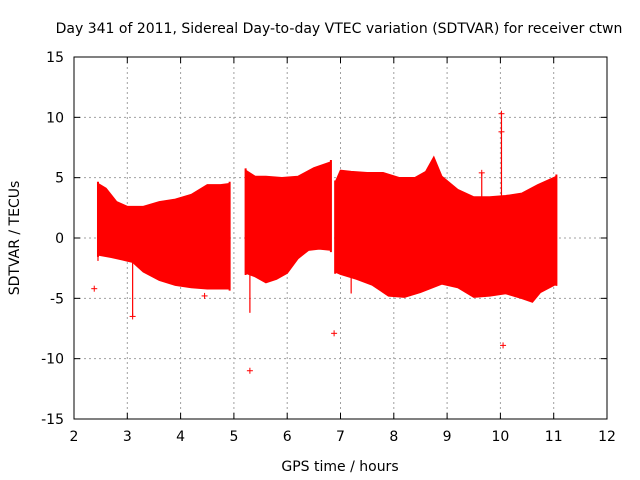 The height and width of the screenshot is (480, 640). I want to click on y-tick-label: 5, so click(59, 179).